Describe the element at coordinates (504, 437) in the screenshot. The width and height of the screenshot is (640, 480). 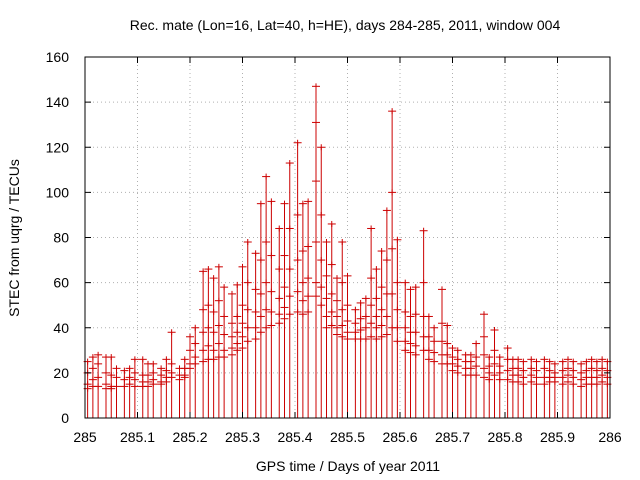
I see `x-tick-label: 285.8` at that location.